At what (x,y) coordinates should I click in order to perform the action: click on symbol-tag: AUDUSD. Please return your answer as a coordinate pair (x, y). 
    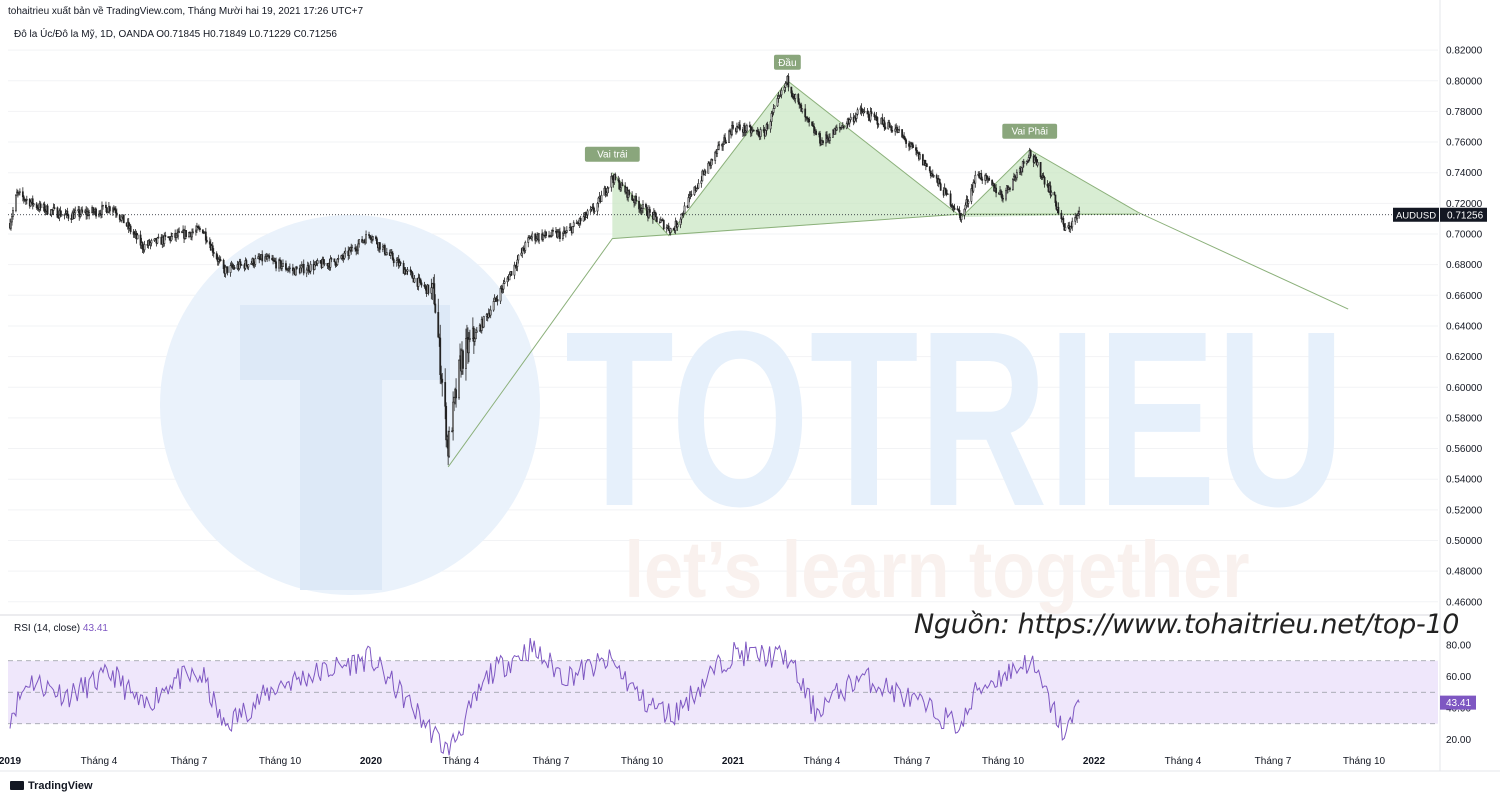
    Looking at the image, I should click on (1416, 215).